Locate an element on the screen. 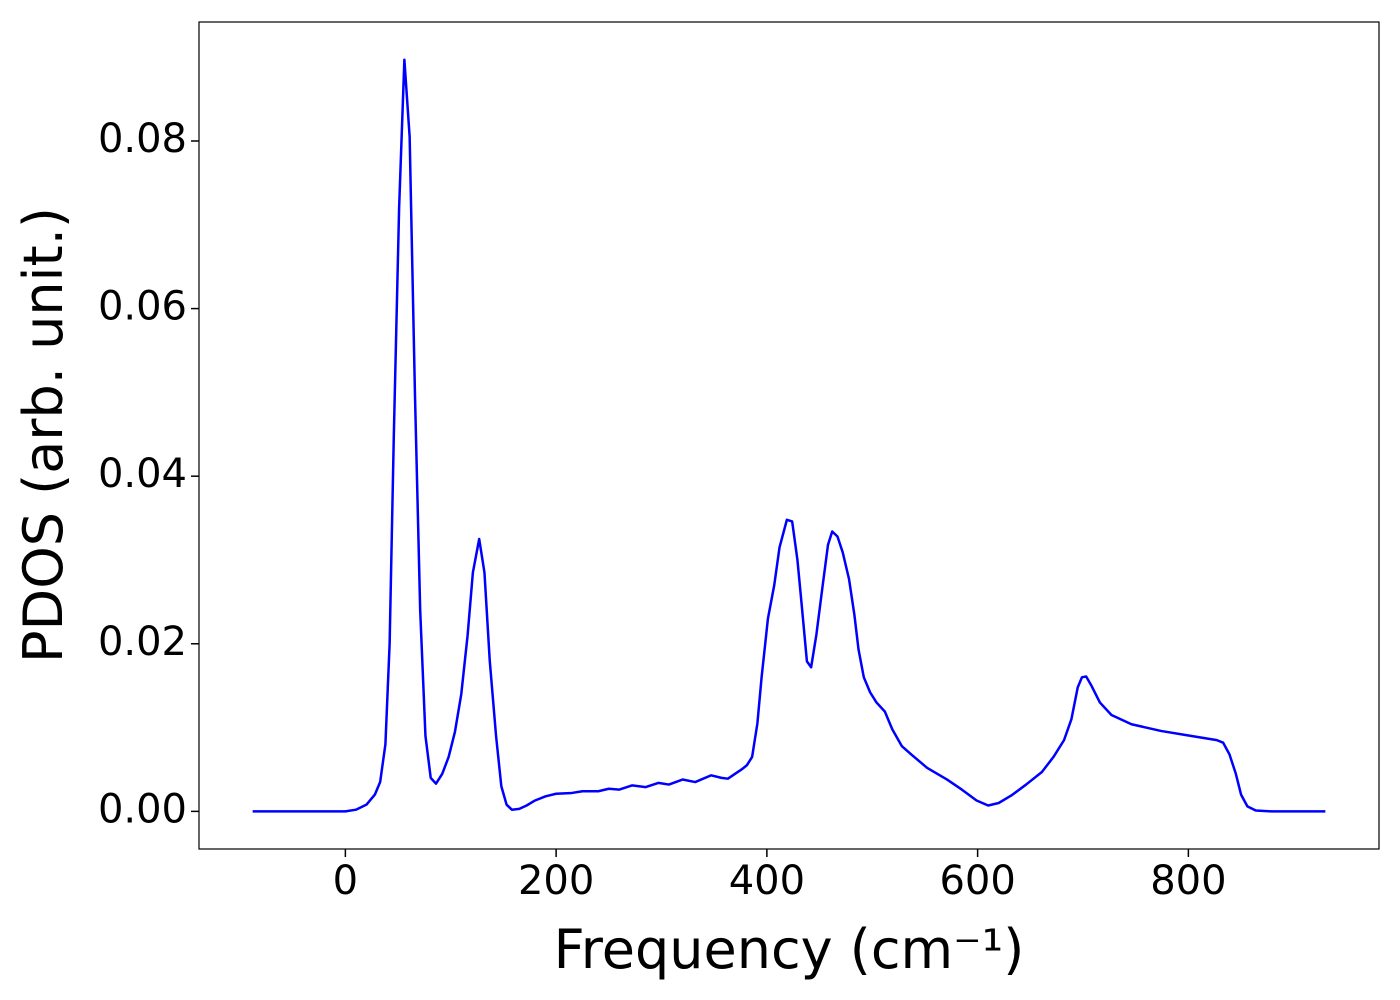 This screenshot has height=1000, width=1400. x-tick-label: 400 is located at coordinates (767, 881).